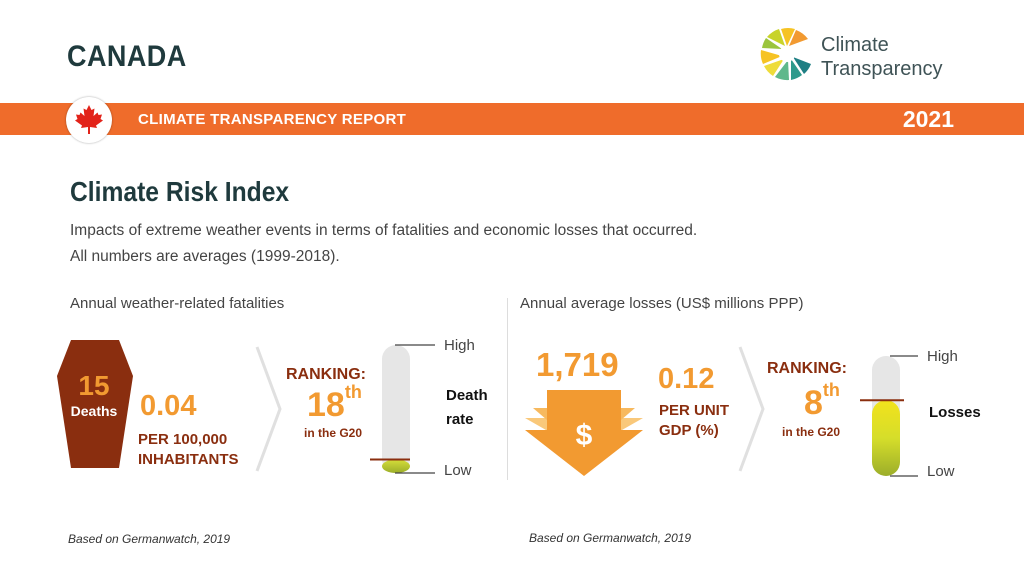 The image size is (1024, 576). Describe the element at coordinates (460, 419) in the screenshot. I see `fatalities-metric-line2: rate` at that location.